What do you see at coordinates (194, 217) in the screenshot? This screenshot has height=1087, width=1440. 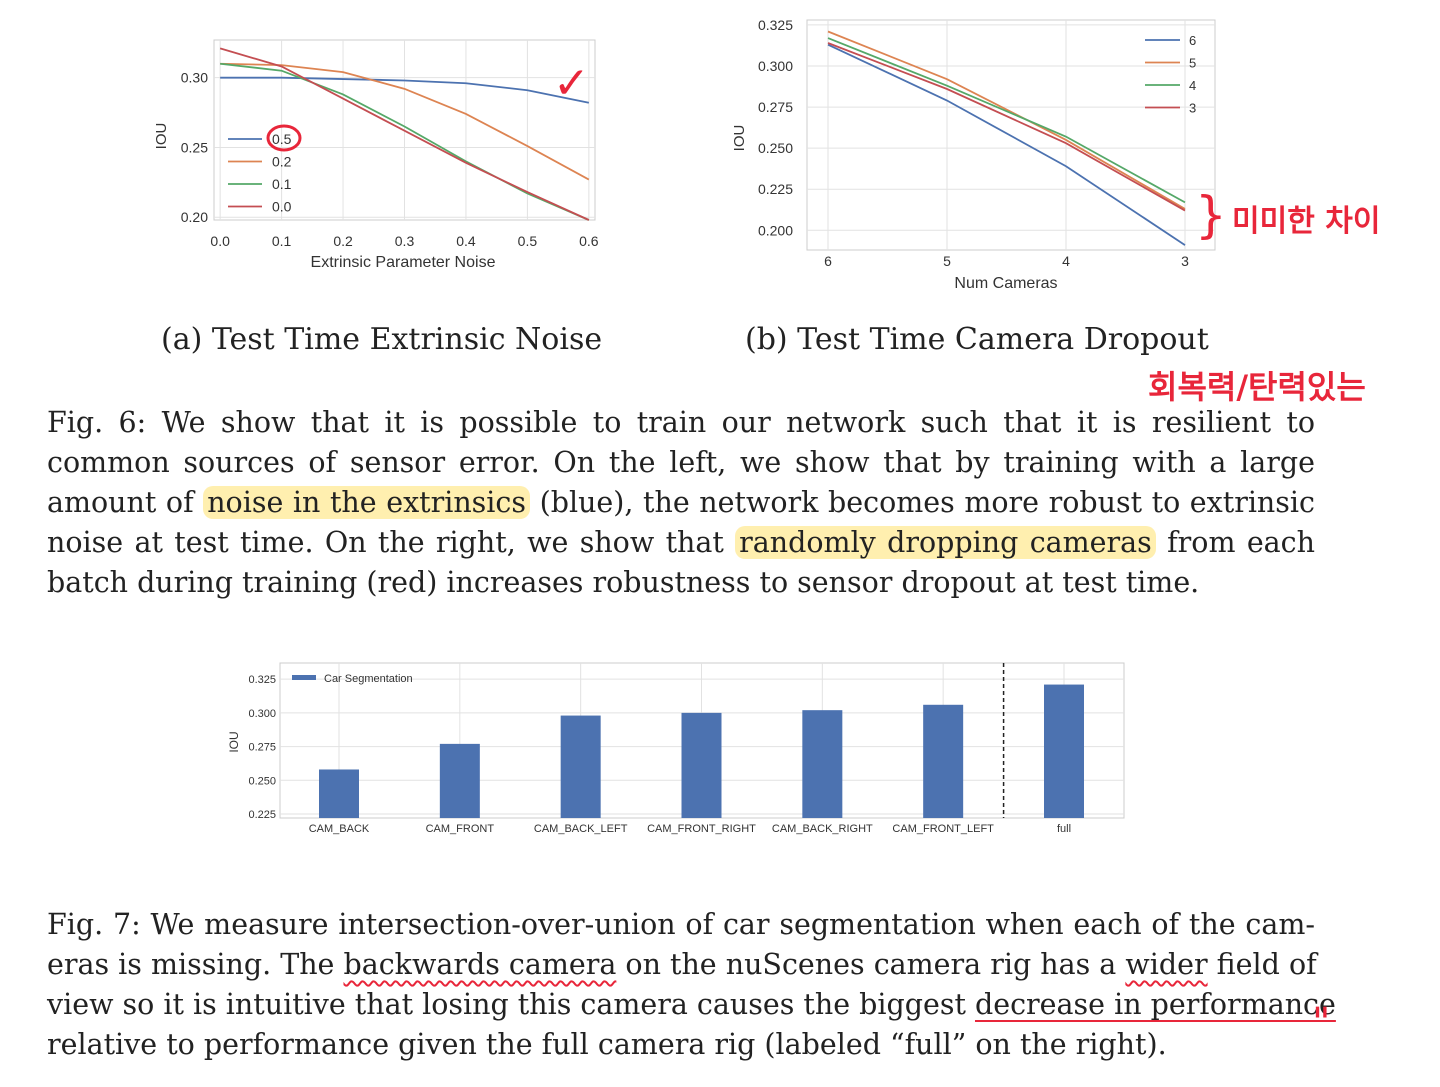 I see `y-tick-label: 0.20` at bounding box center [194, 217].